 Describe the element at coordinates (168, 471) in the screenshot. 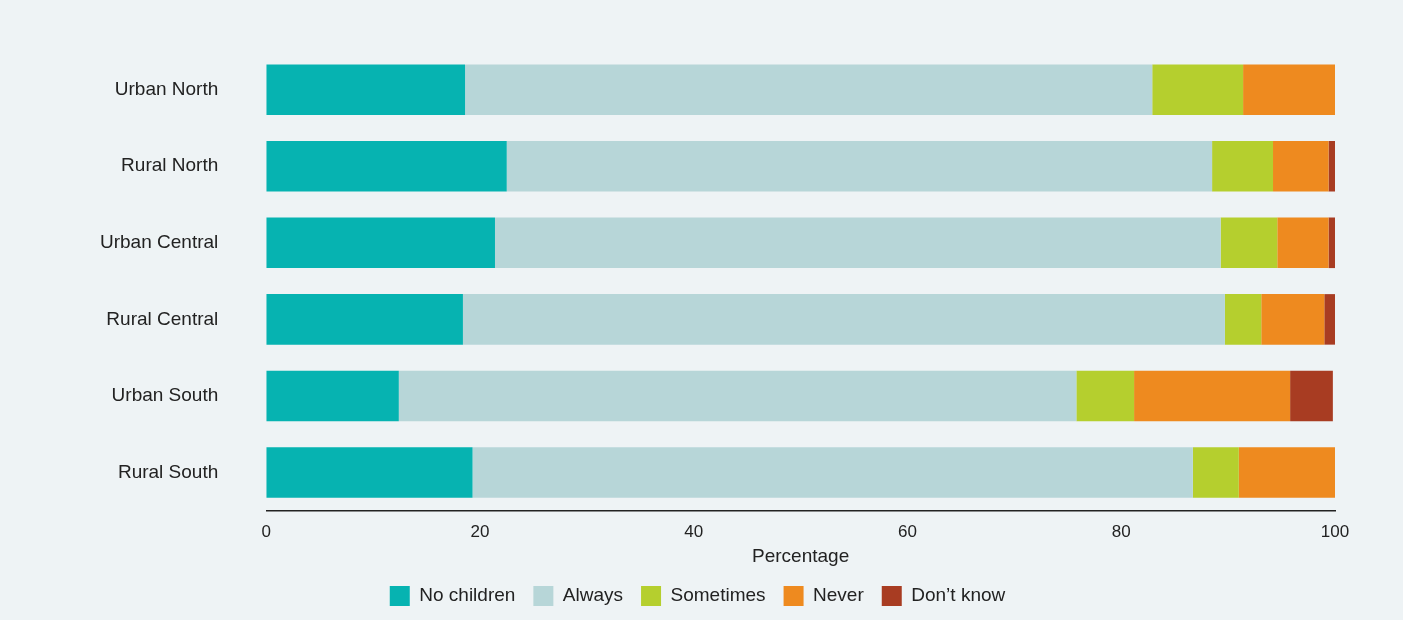

I see `y-tick-label: Rural South` at that location.